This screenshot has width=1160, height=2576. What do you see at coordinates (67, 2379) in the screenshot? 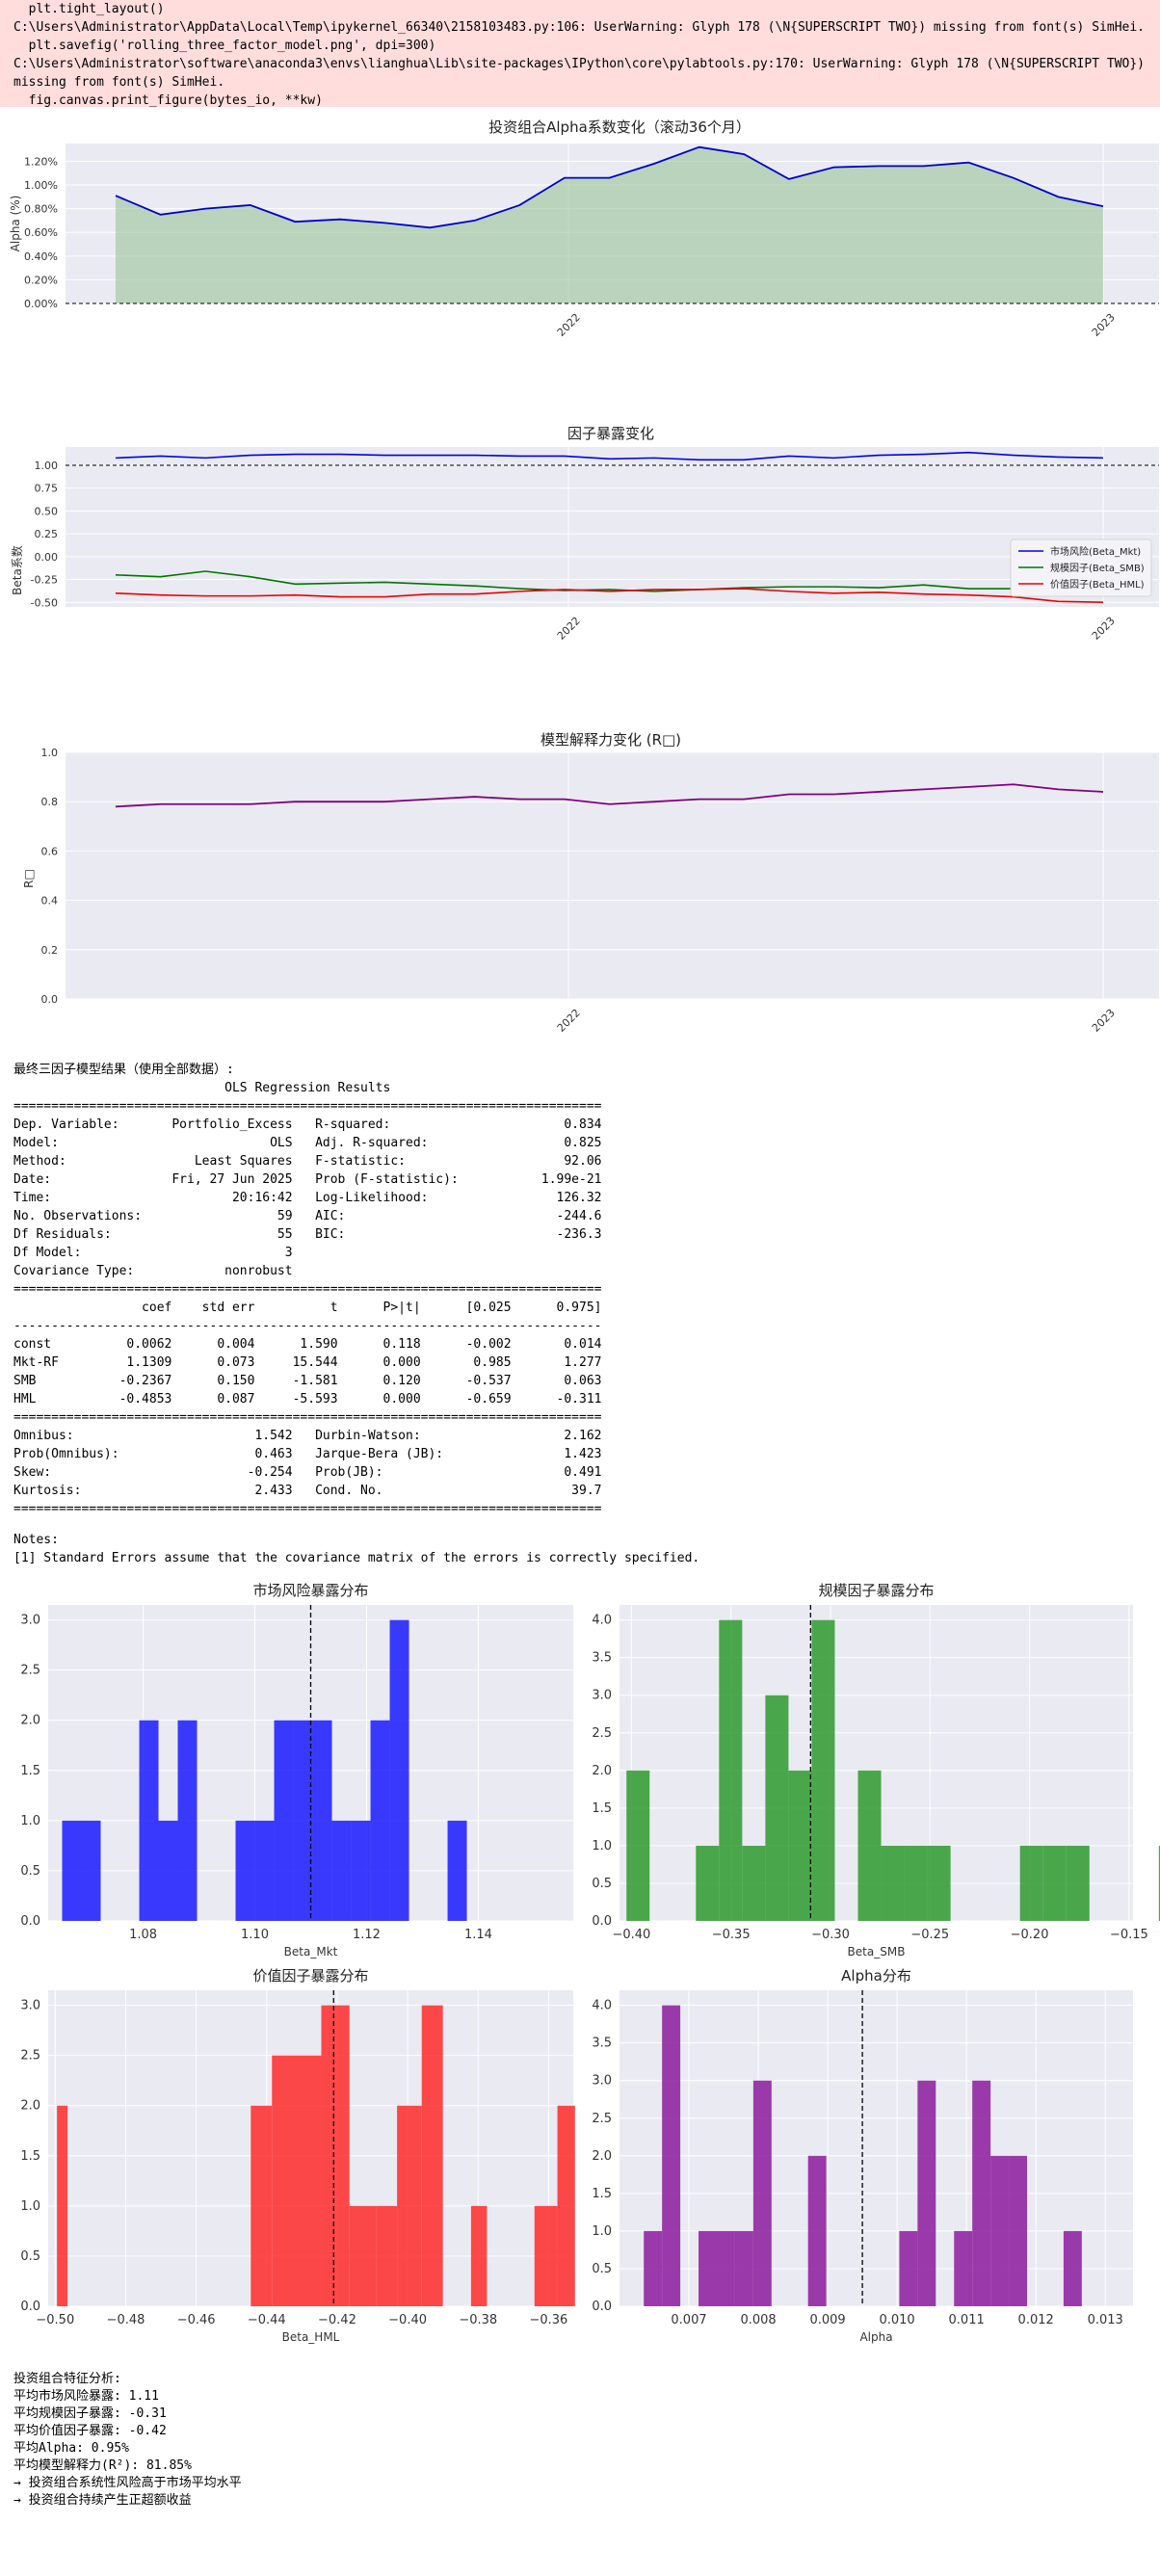
I see `summary-line: 投资组合特征分析:` at bounding box center [67, 2379].